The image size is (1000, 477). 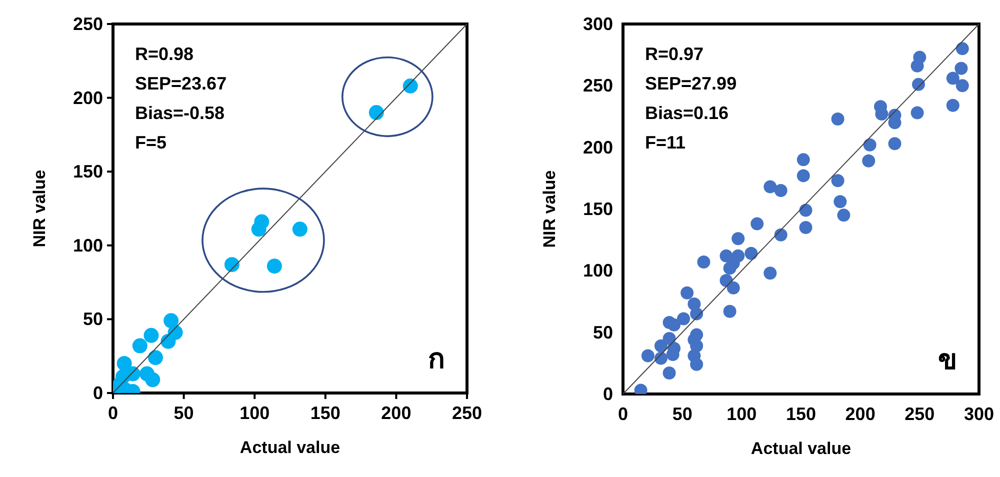 I want to click on x-tick-label: 300, so click(x=979, y=414).